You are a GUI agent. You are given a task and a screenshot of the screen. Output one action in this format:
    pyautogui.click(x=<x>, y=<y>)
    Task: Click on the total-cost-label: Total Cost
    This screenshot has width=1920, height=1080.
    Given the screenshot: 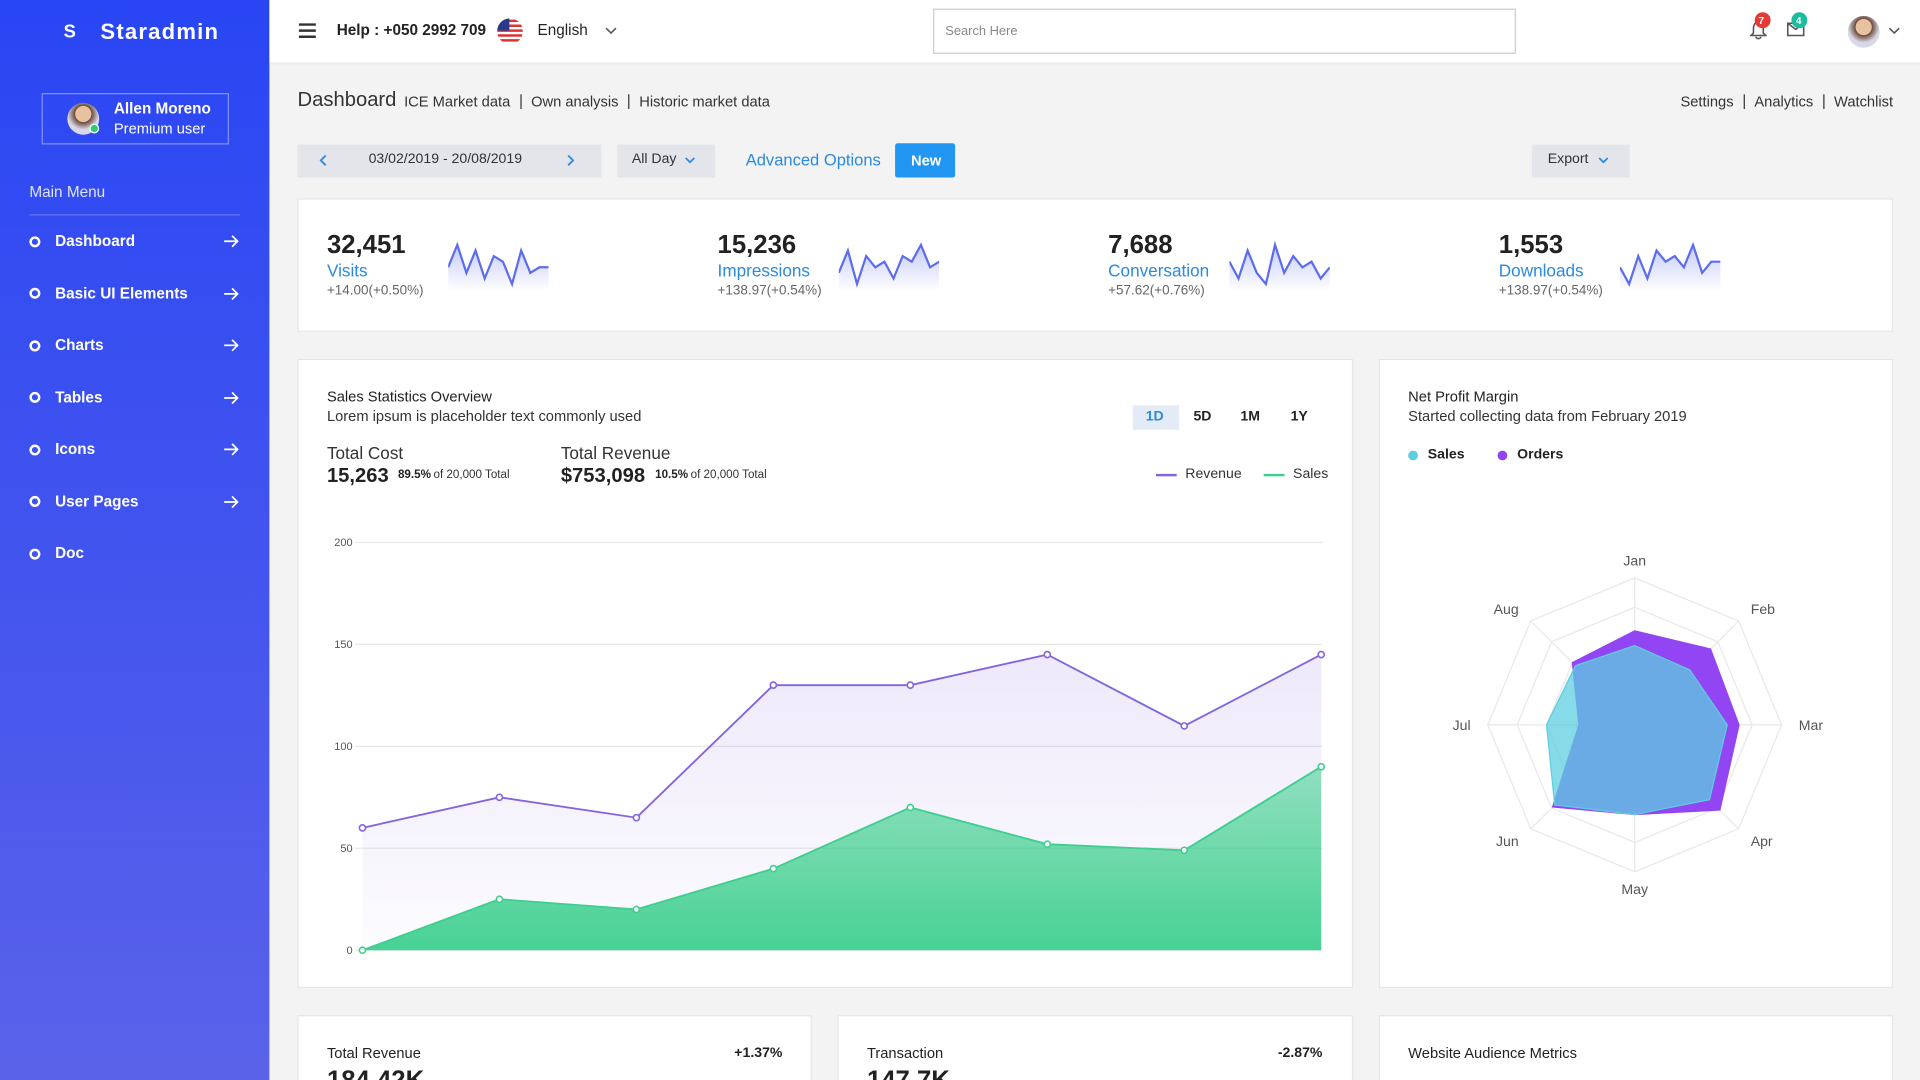 What is the action you would take?
    pyautogui.click(x=365, y=453)
    